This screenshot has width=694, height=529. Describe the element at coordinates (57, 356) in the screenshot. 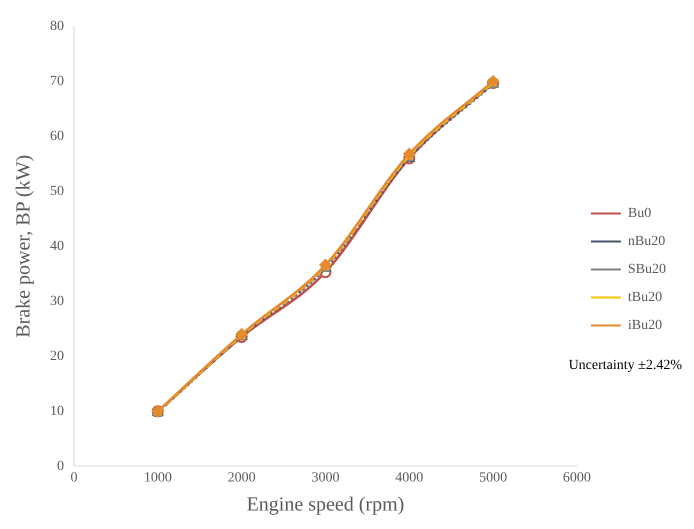

I see `y-tick-label: 20` at that location.